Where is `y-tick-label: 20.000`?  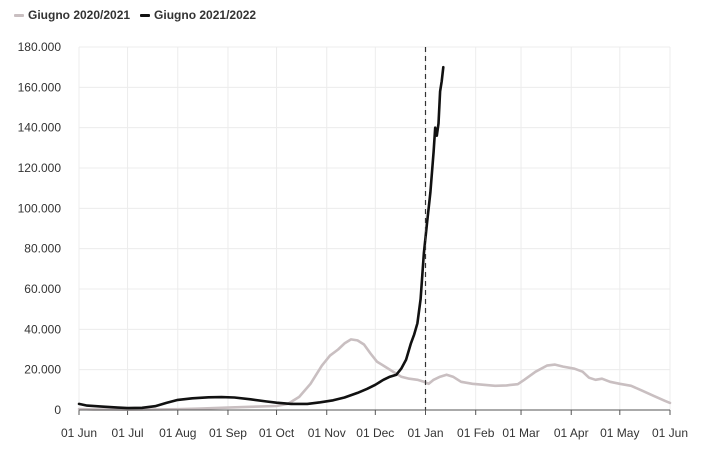
y-tick-label: 20.000 is located at coordinates (42, 370).